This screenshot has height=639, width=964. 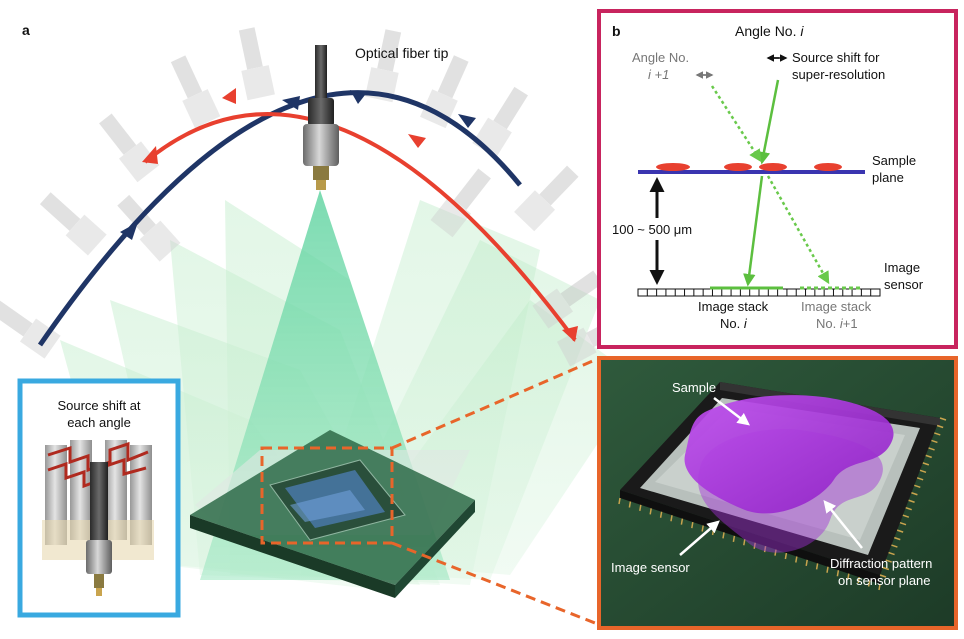 I want to click on chip-pins, so click(x=782, y=504).